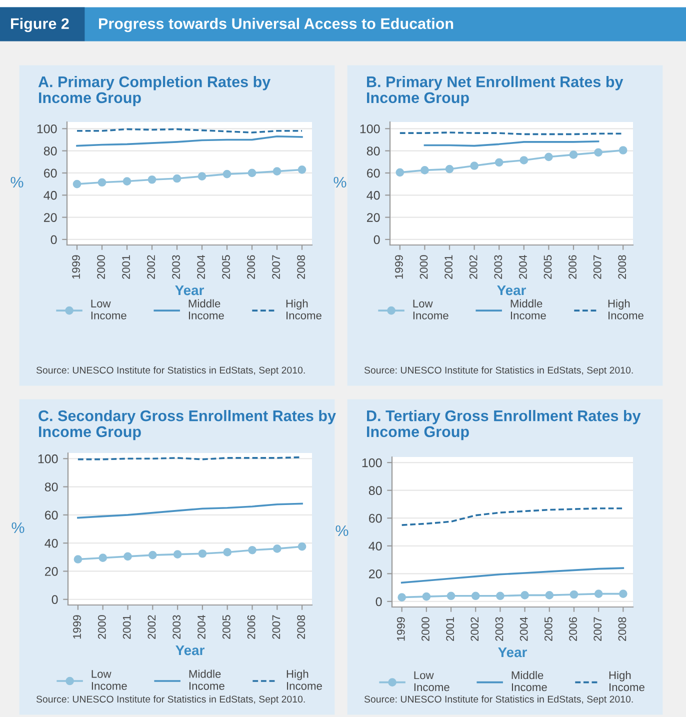 The width and height of the screenshot is (686, 717). What do you see at coordinates (40, 25) in the screenshot?
I see `caption: Figure 2` at bounding box center [40, 25].